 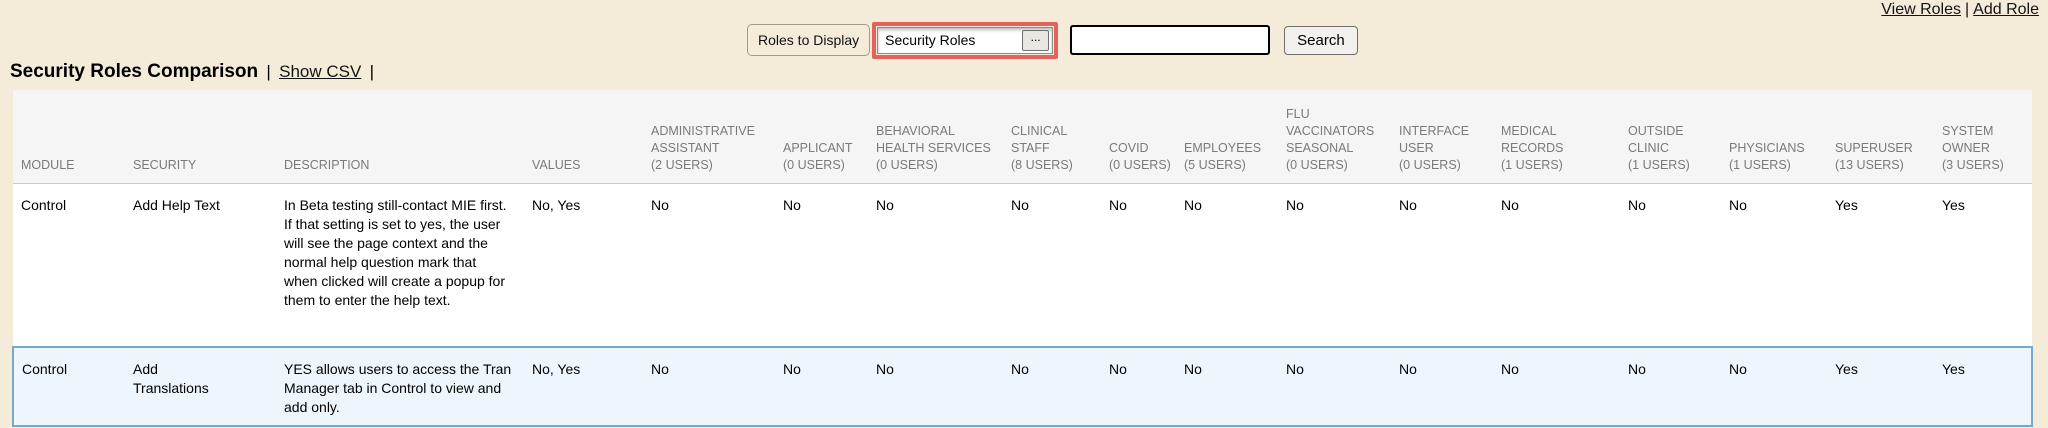 What do you see at coordinates (1983, 137) in the screenshot?
I see `column-header-system-owner: SYSTEM OWNER (3 USERS)` at bounding box center [1983, 137].